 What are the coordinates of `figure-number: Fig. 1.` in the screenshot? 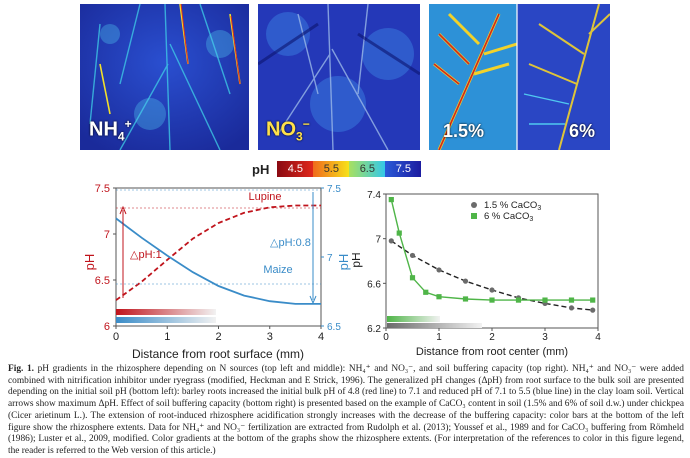 It's located at (21, 369).